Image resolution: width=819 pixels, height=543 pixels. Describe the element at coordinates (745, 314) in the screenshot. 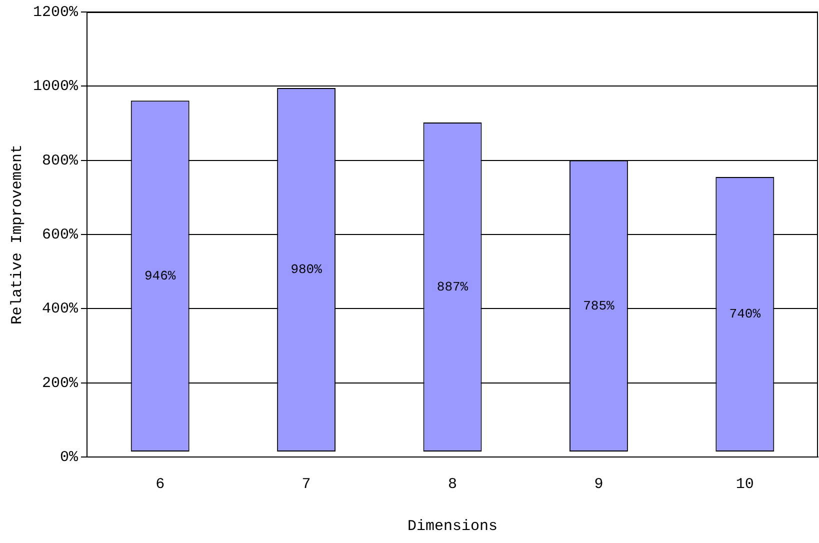

I see `data-label: 740%` at that location.